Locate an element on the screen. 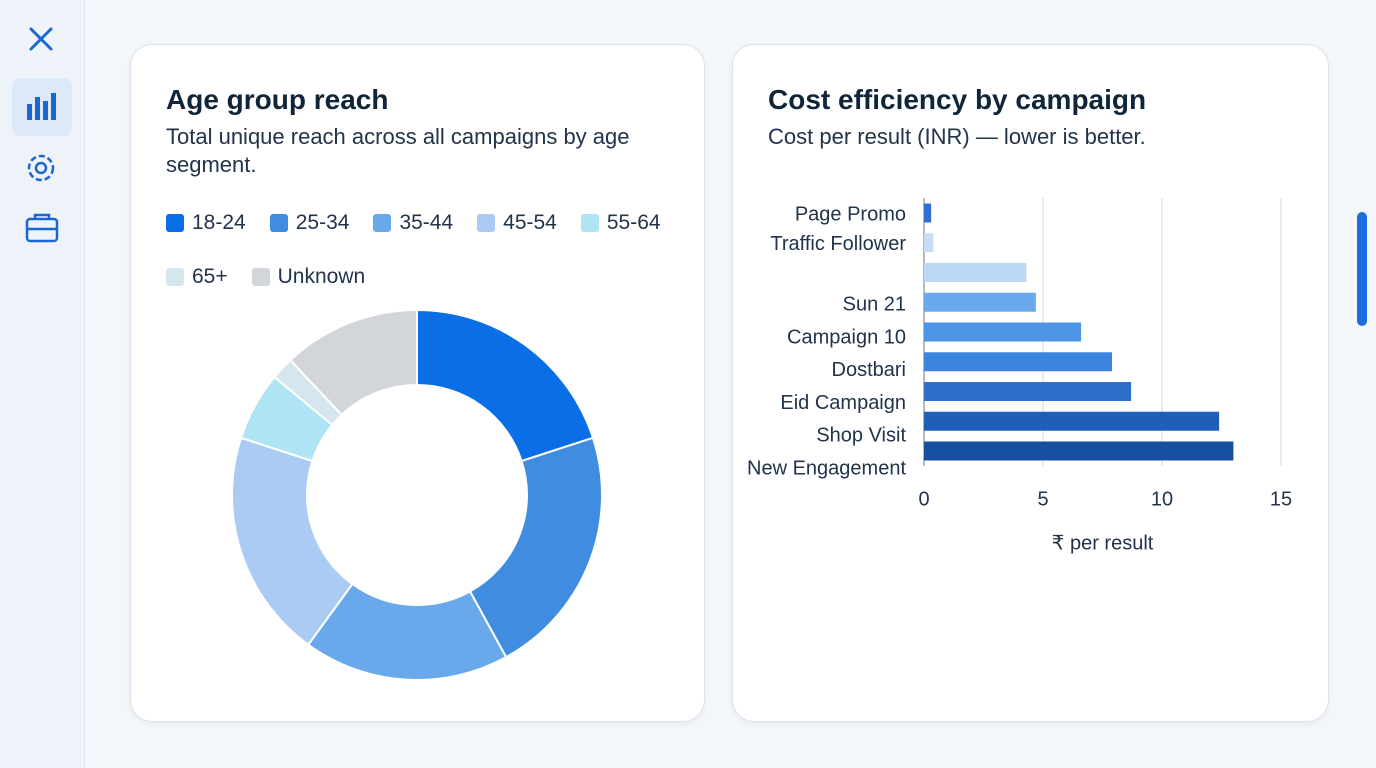 This screenshot has height=768, width=1376. legend-item: 25-34 is located at coordinates (309, 223).